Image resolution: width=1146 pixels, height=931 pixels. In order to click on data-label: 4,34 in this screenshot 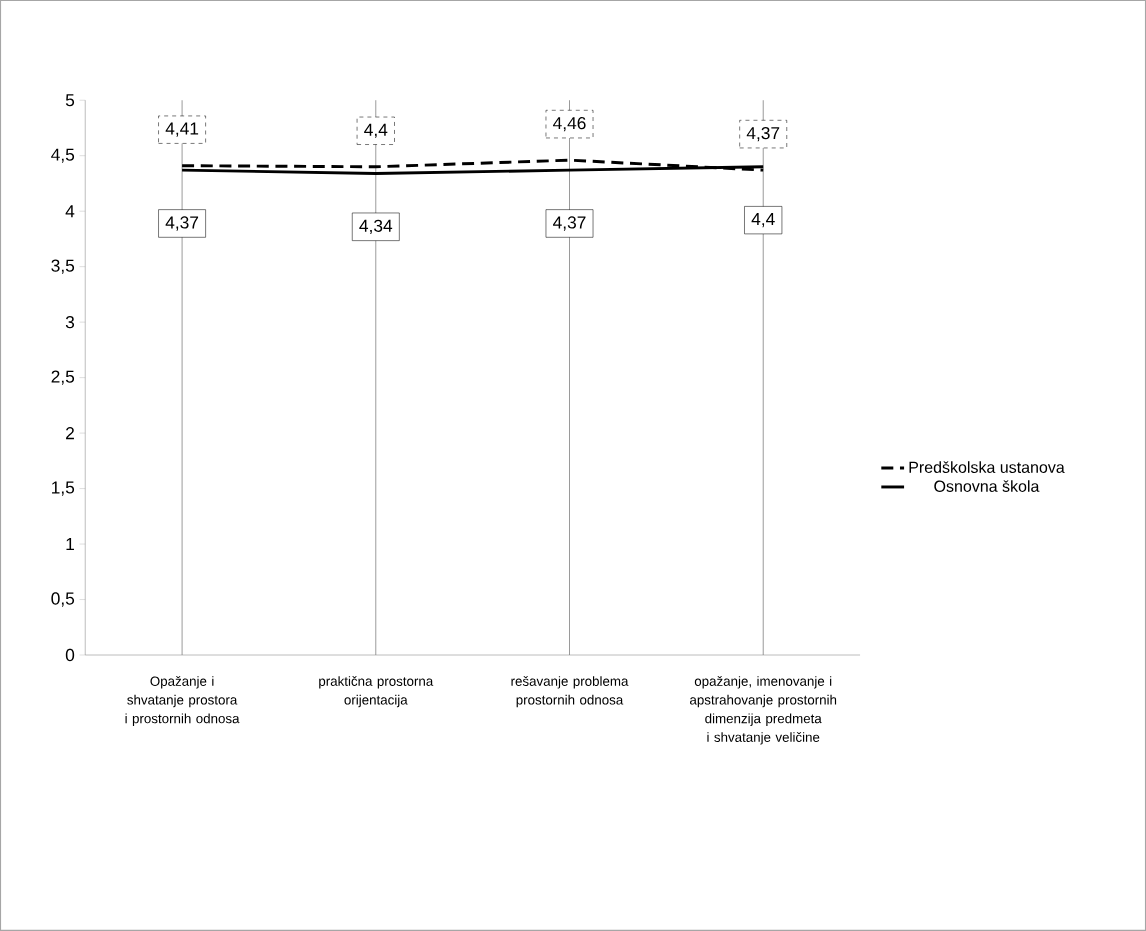, I will do `click(376, 226)`.